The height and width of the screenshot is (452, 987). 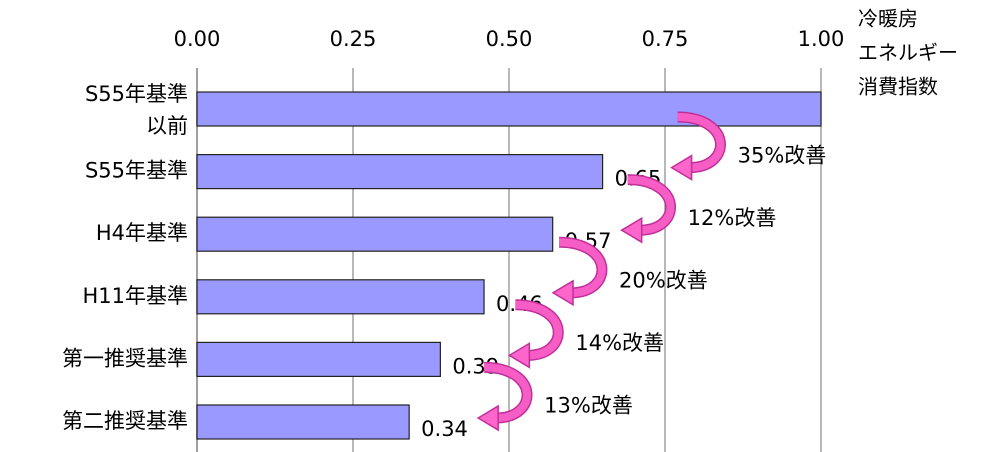 I want to click on y-tick-label: 第二推奨基準, so click(x=125, y=421).